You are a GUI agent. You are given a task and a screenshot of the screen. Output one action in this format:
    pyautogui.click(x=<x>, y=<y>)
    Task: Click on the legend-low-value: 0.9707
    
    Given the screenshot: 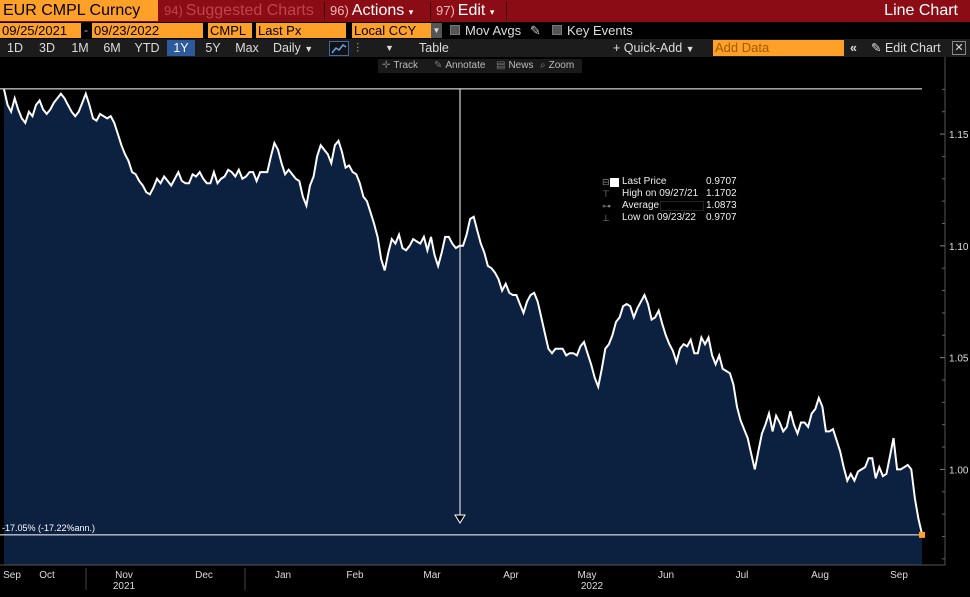 What is the action you would take?
    pyautogui.click(x=721, y=217)
    